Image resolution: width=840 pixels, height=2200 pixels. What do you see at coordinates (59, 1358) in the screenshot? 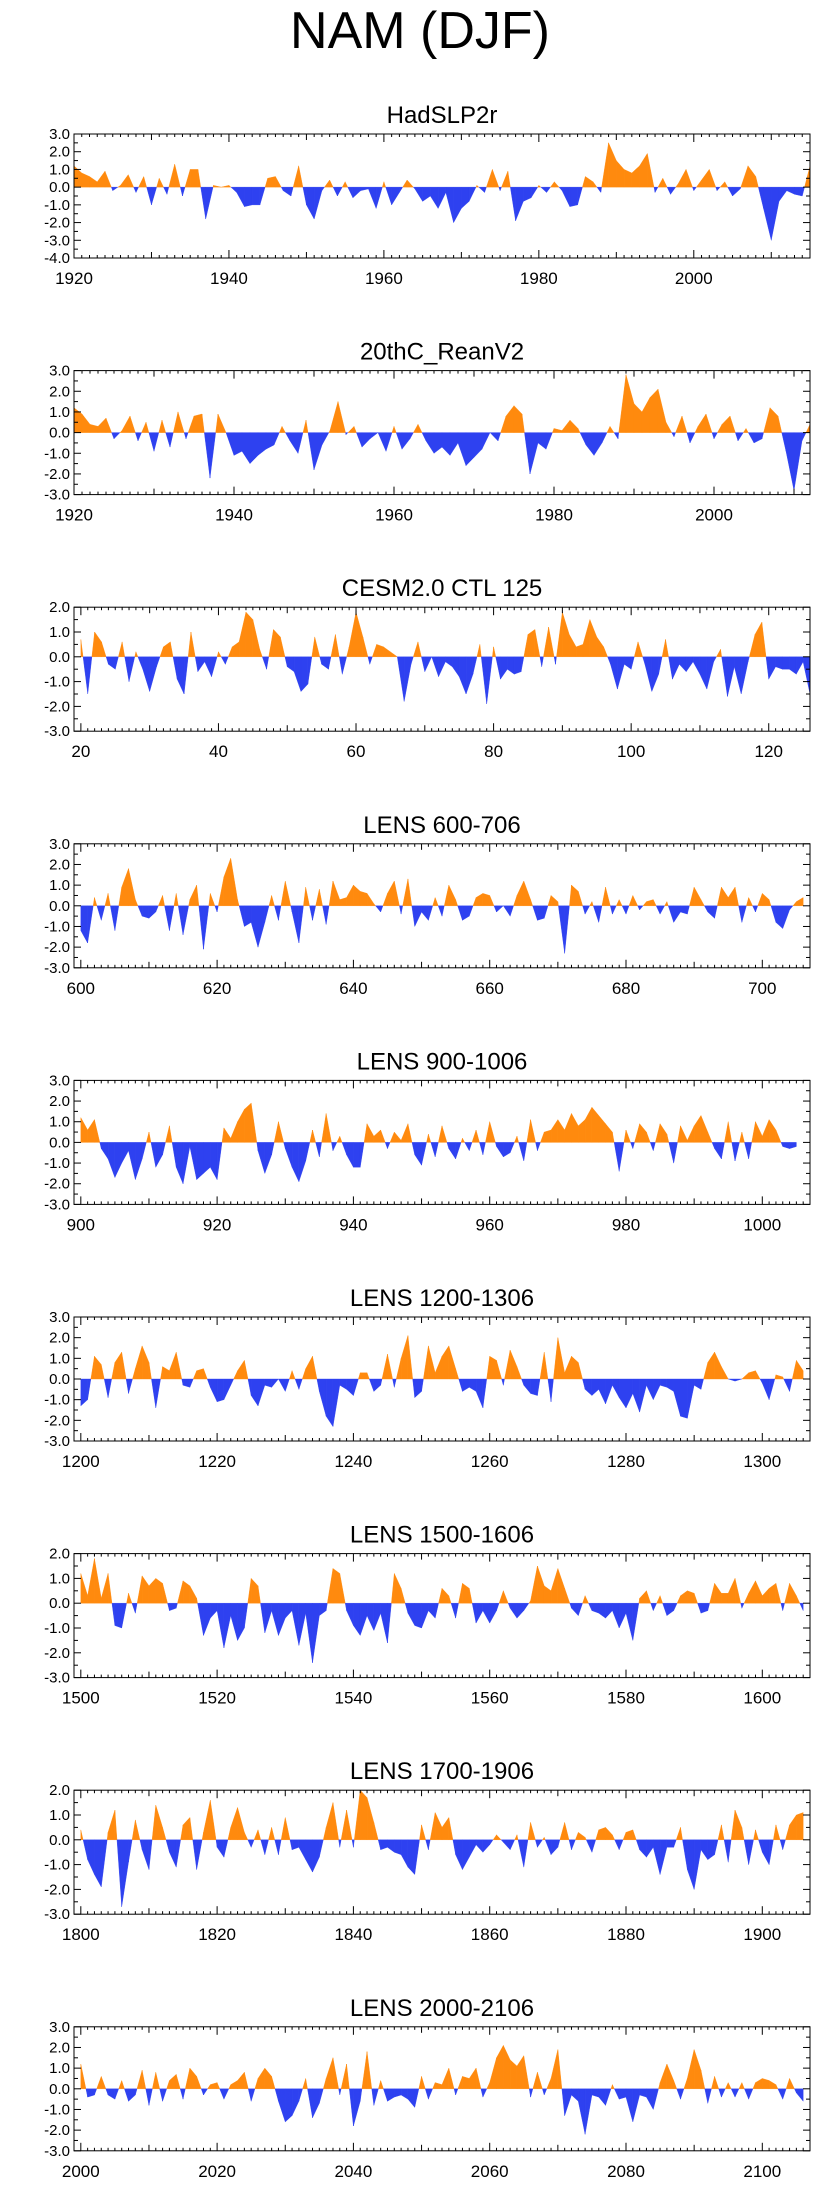
I see `y-tick-label: 1.0` at bounding box center [59, 1358].